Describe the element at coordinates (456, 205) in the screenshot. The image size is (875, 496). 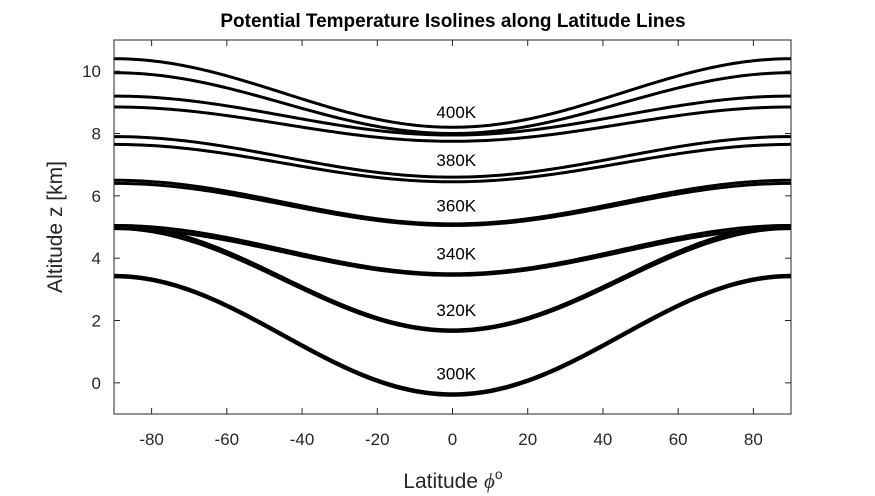
I see `isoline-label-360K: 360K` at that location.